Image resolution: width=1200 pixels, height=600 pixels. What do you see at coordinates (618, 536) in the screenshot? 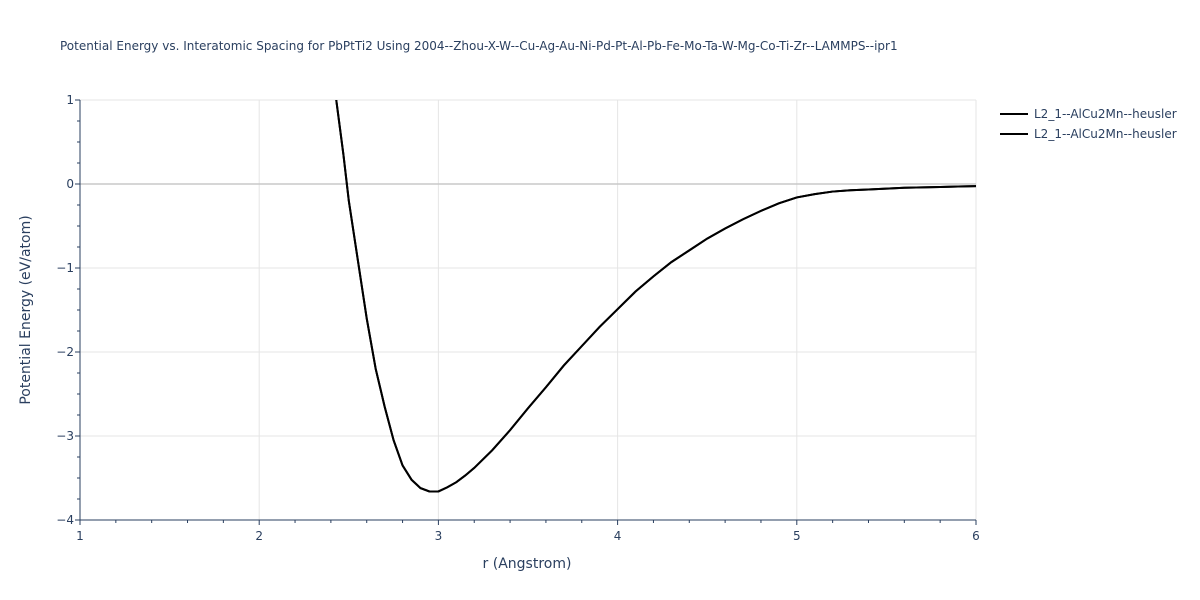
I see `x-tick-label: 4` at bounding box center [618, 536].